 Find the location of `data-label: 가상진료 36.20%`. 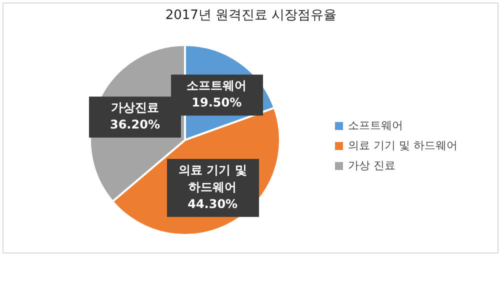

data-label: 가상진료 36.20% is located at coordinates (134, 117).